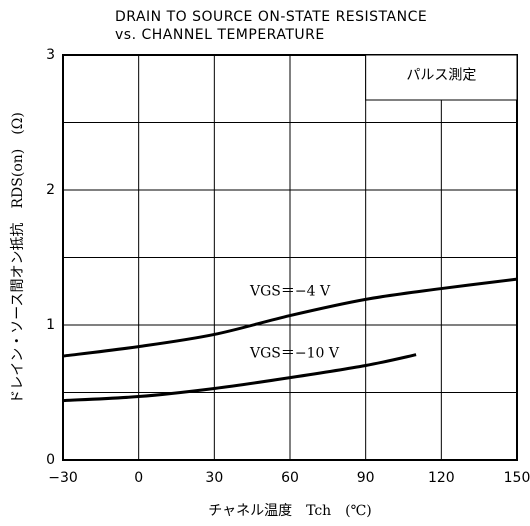 This screenshot has width=530, height=526. I want to click on annotation-box, so click(441, 77).